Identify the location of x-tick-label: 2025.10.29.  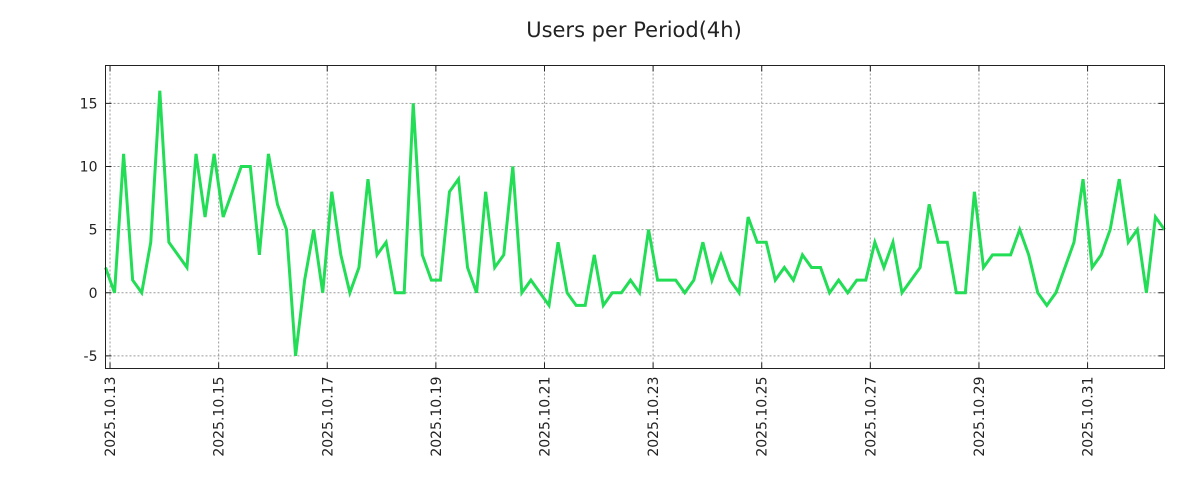
(980, 417).